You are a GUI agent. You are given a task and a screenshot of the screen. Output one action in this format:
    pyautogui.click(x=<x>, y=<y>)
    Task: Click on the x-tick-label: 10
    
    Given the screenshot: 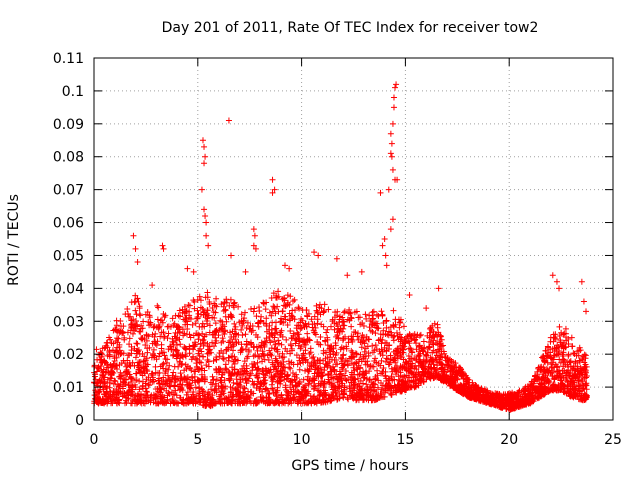 What is the action you would take?
    pyautogui.click(x=302, y=440)
    